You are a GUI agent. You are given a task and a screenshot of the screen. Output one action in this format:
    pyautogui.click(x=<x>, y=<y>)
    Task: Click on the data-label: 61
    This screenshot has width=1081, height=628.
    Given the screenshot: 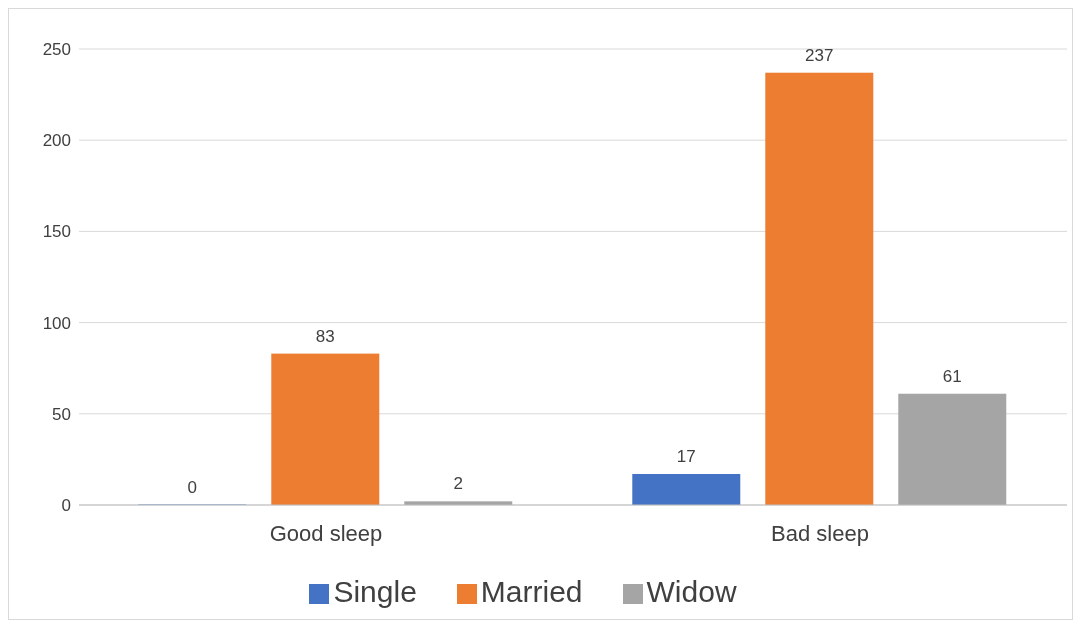 What is the action you would take?
    pyautogui.click(x=952, y=376)
    